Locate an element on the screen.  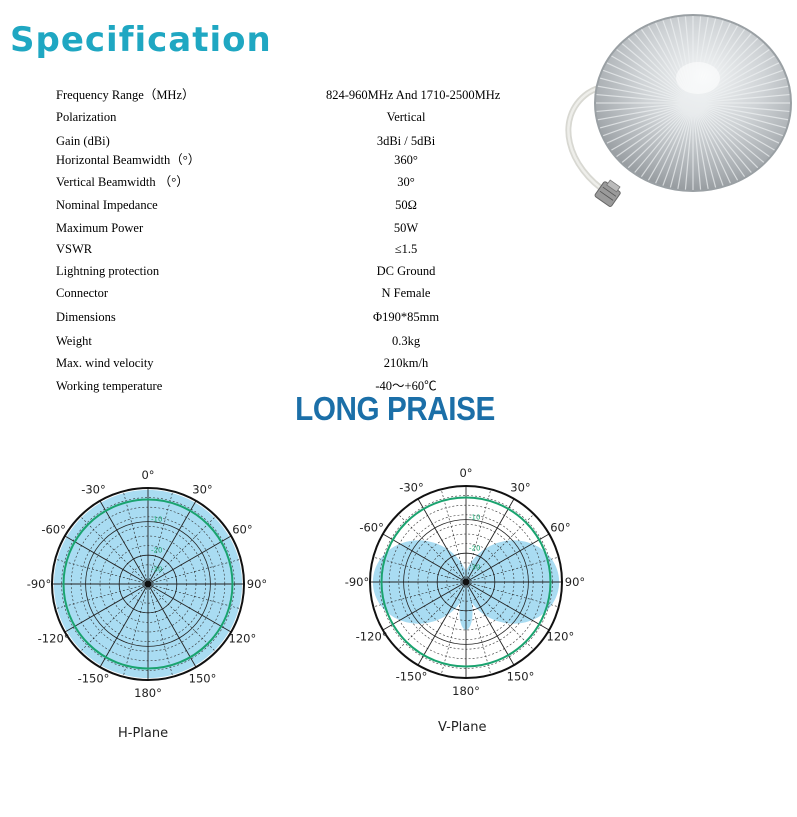
spec-row: Lightning protection DC Ground is located at coordinates (316, 271).